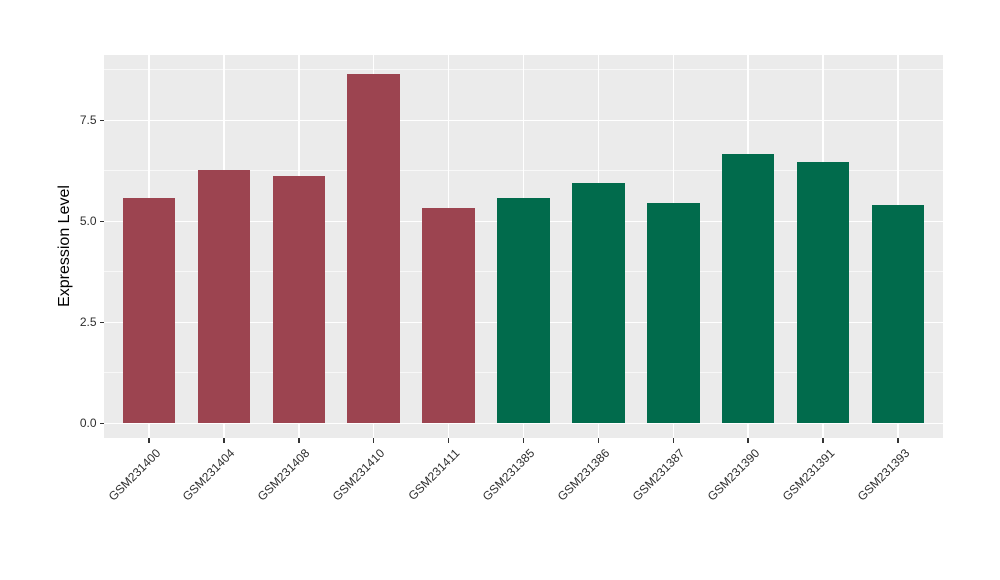  What do you see at coordinates (134, 475) in the screenshot?
I see `x-tick-label: GSM231400` at bounding box center [134, 475].